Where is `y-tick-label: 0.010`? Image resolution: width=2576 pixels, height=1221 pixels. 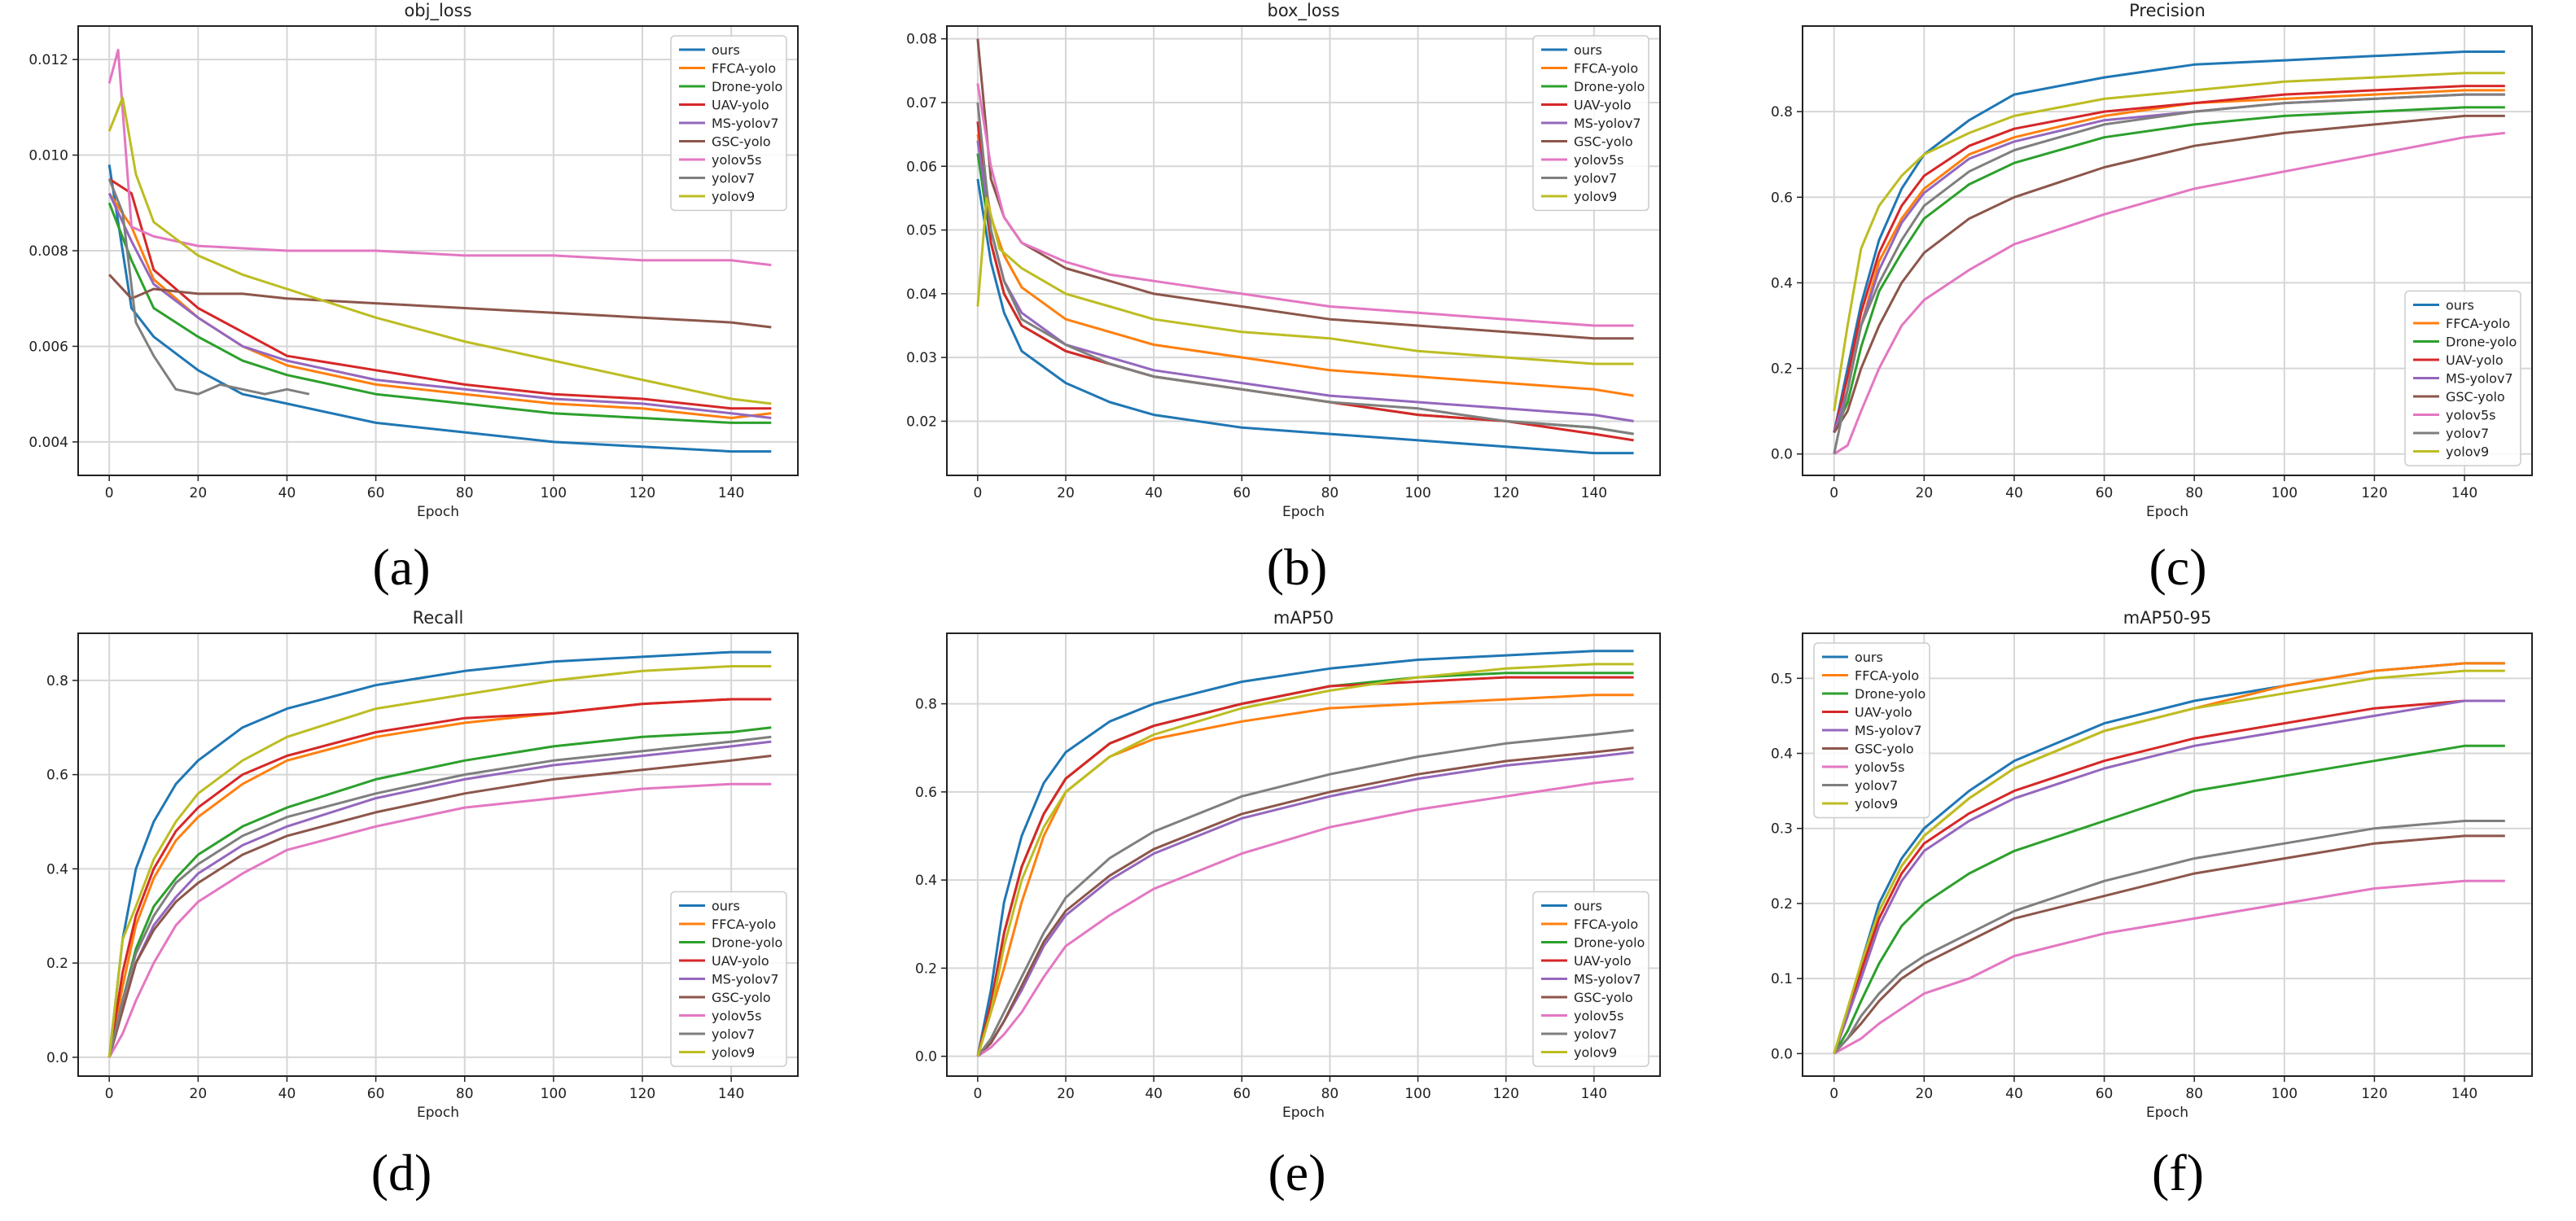 y-tick-label: 0.010 is located at coordinates (48, 156).